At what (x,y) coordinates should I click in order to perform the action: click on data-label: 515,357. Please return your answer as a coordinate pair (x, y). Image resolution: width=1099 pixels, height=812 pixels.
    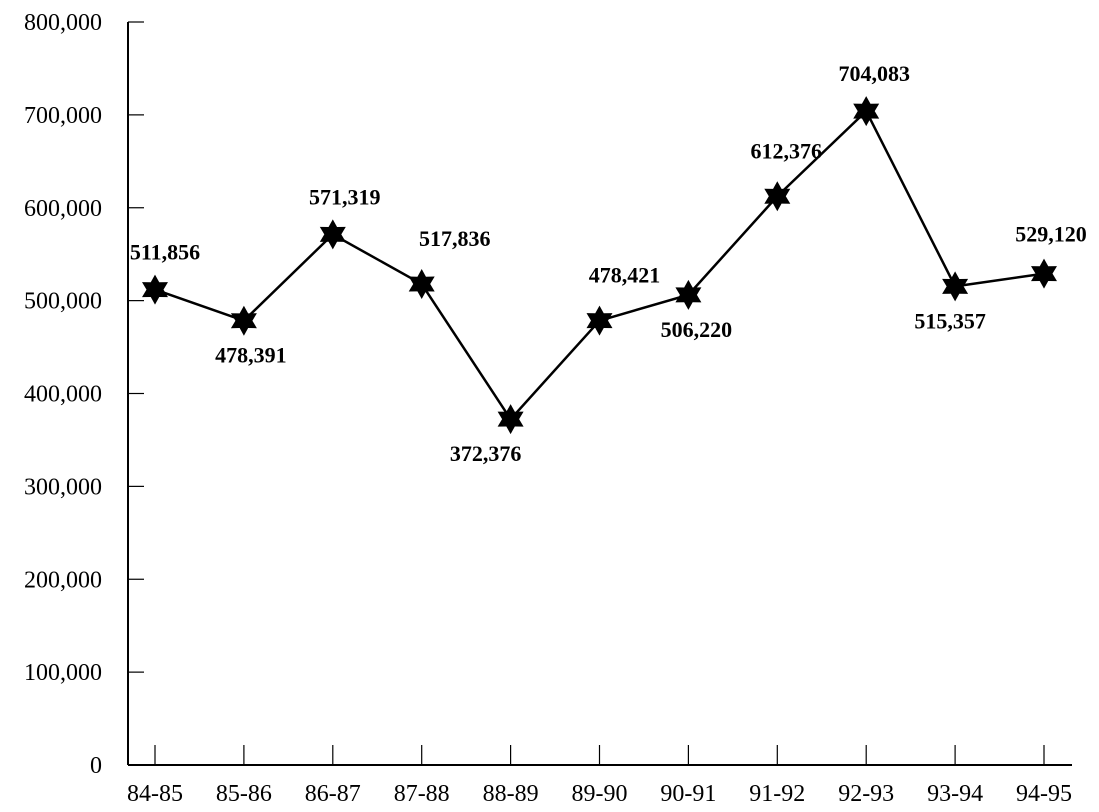
    Looking at the image, I should click on (950, 320).